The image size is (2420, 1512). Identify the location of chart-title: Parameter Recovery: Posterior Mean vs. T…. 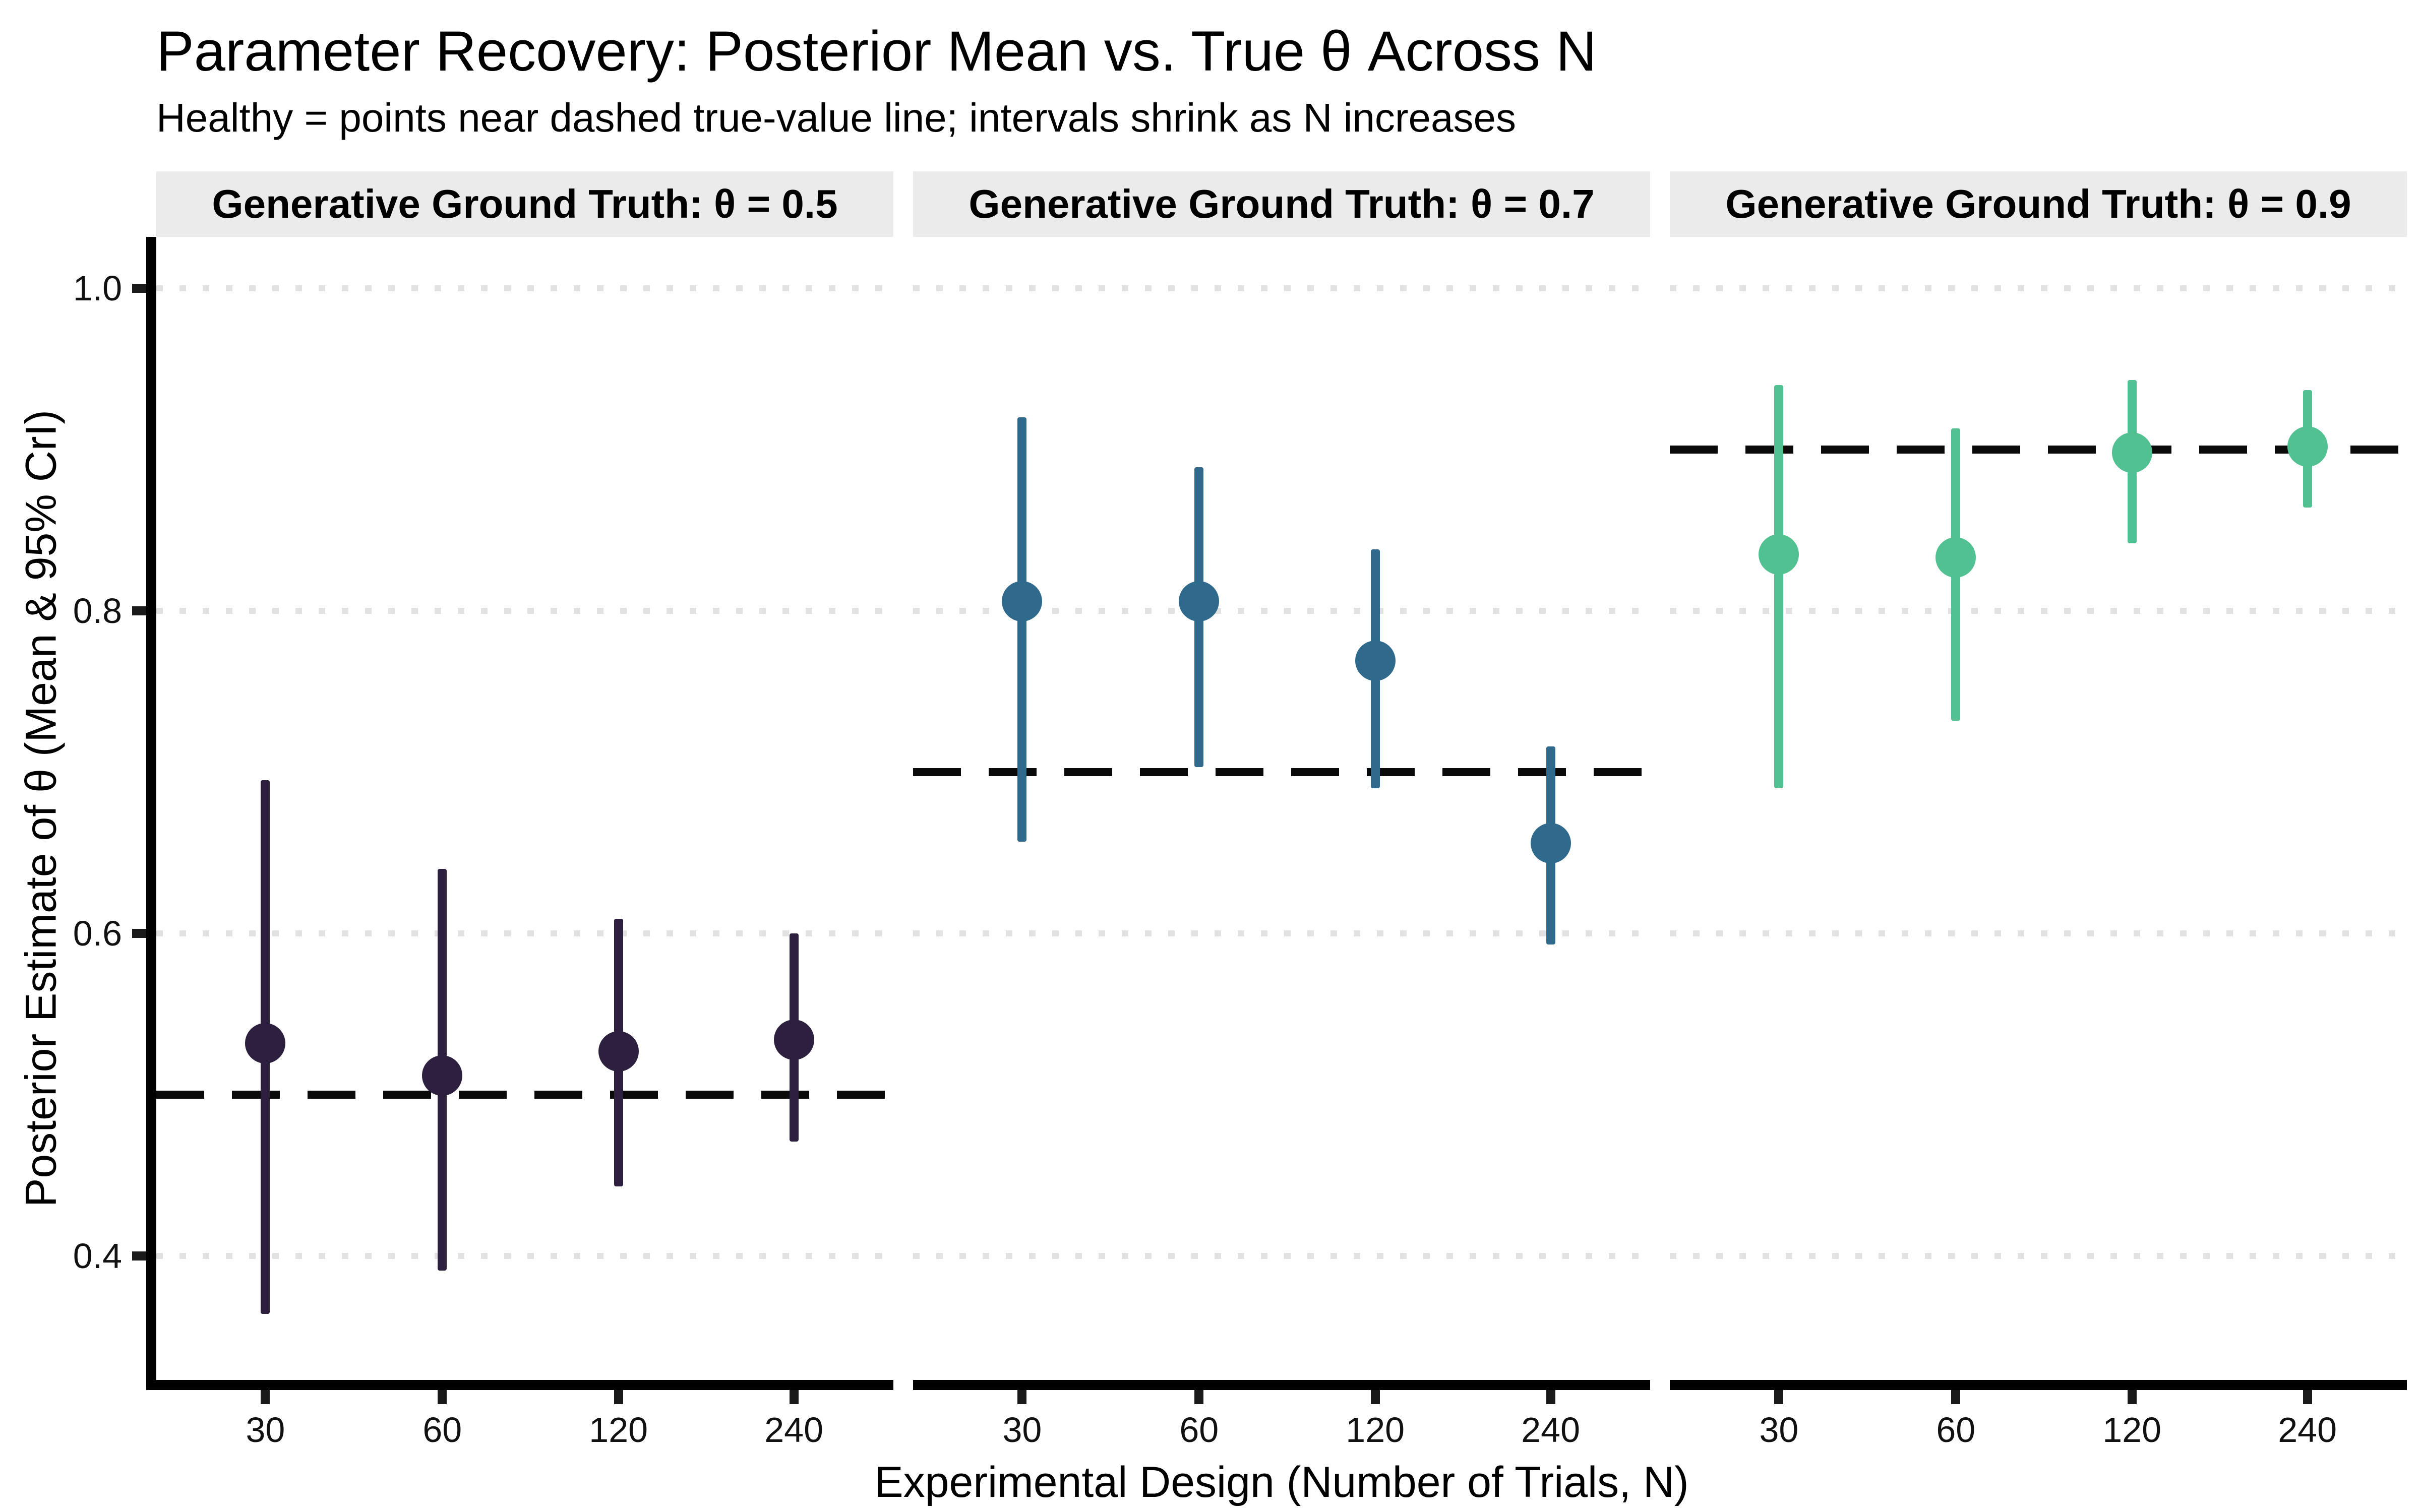
(876, 51).